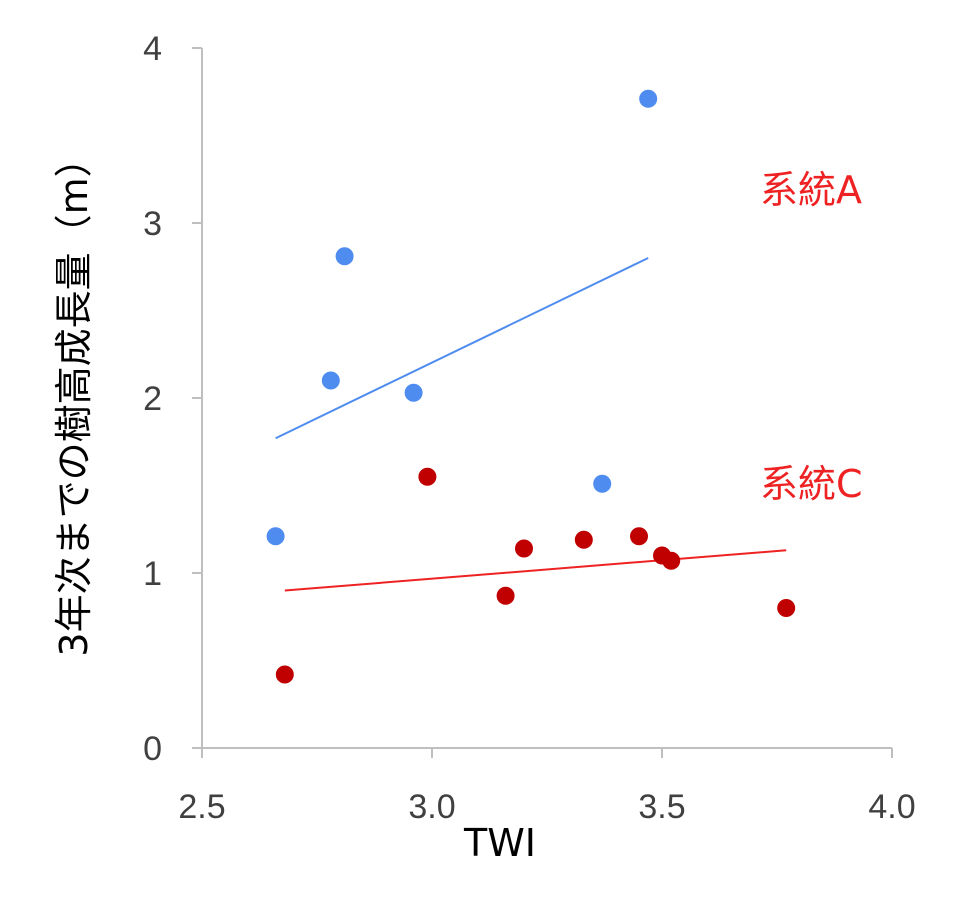  Describe the element at coordinates (74, 397) in the screenshot. I see `y-axis-title: 3年次までの樹高成長量（m）` at that location.